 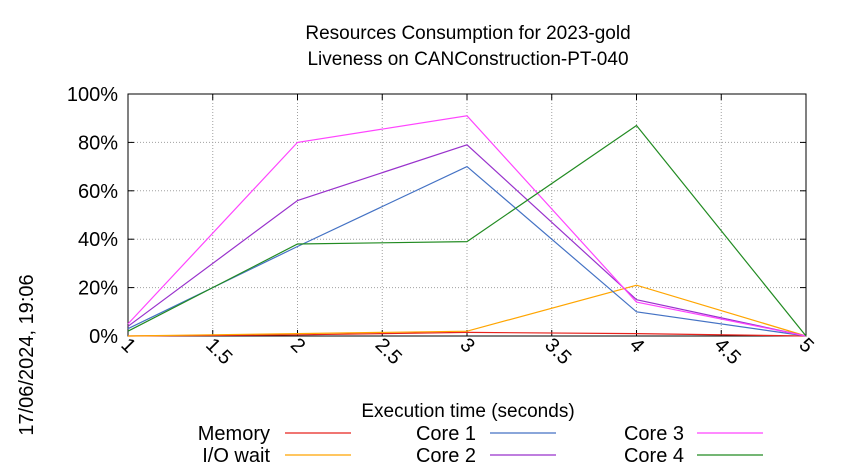 I want to click on legend-label-i-o-wait: I/O wait, so click(x=236, y=456).